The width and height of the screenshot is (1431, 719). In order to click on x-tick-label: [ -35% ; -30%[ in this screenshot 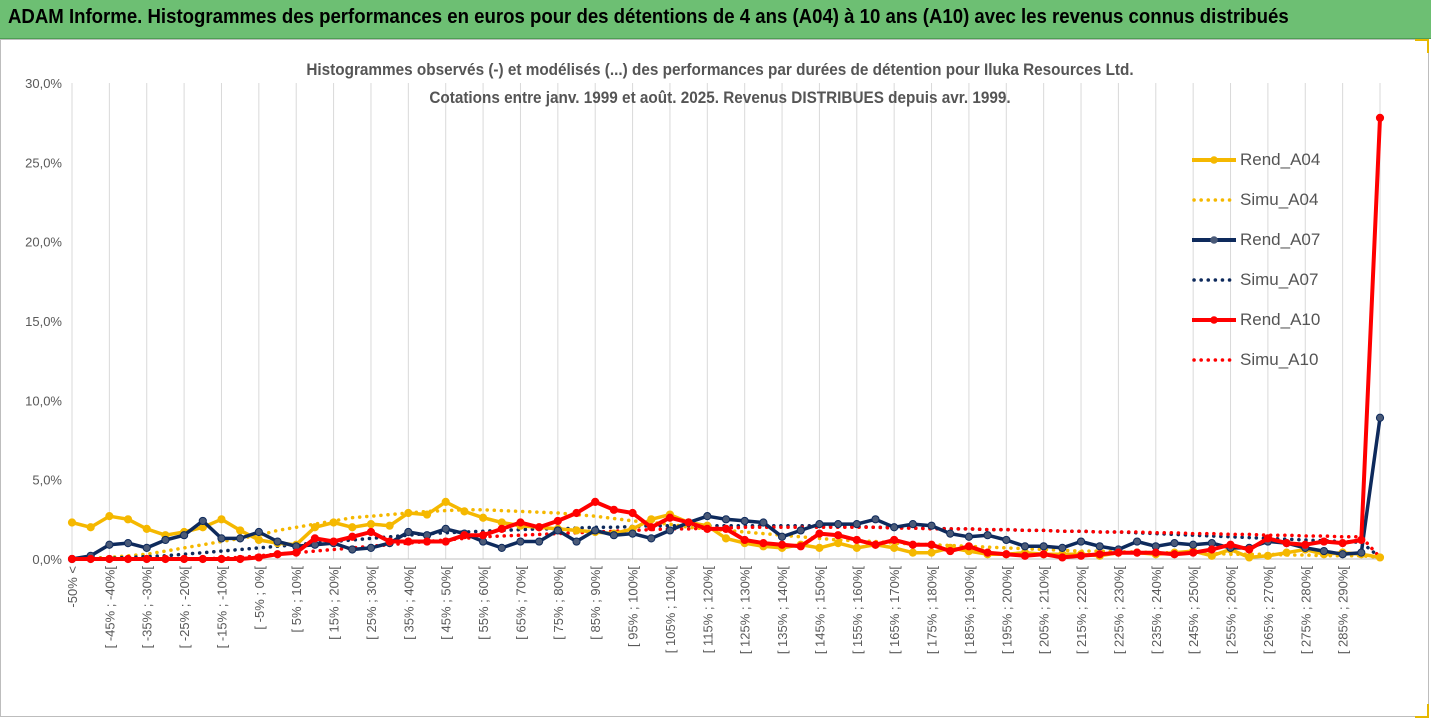, I will do `click(147, 607)`.